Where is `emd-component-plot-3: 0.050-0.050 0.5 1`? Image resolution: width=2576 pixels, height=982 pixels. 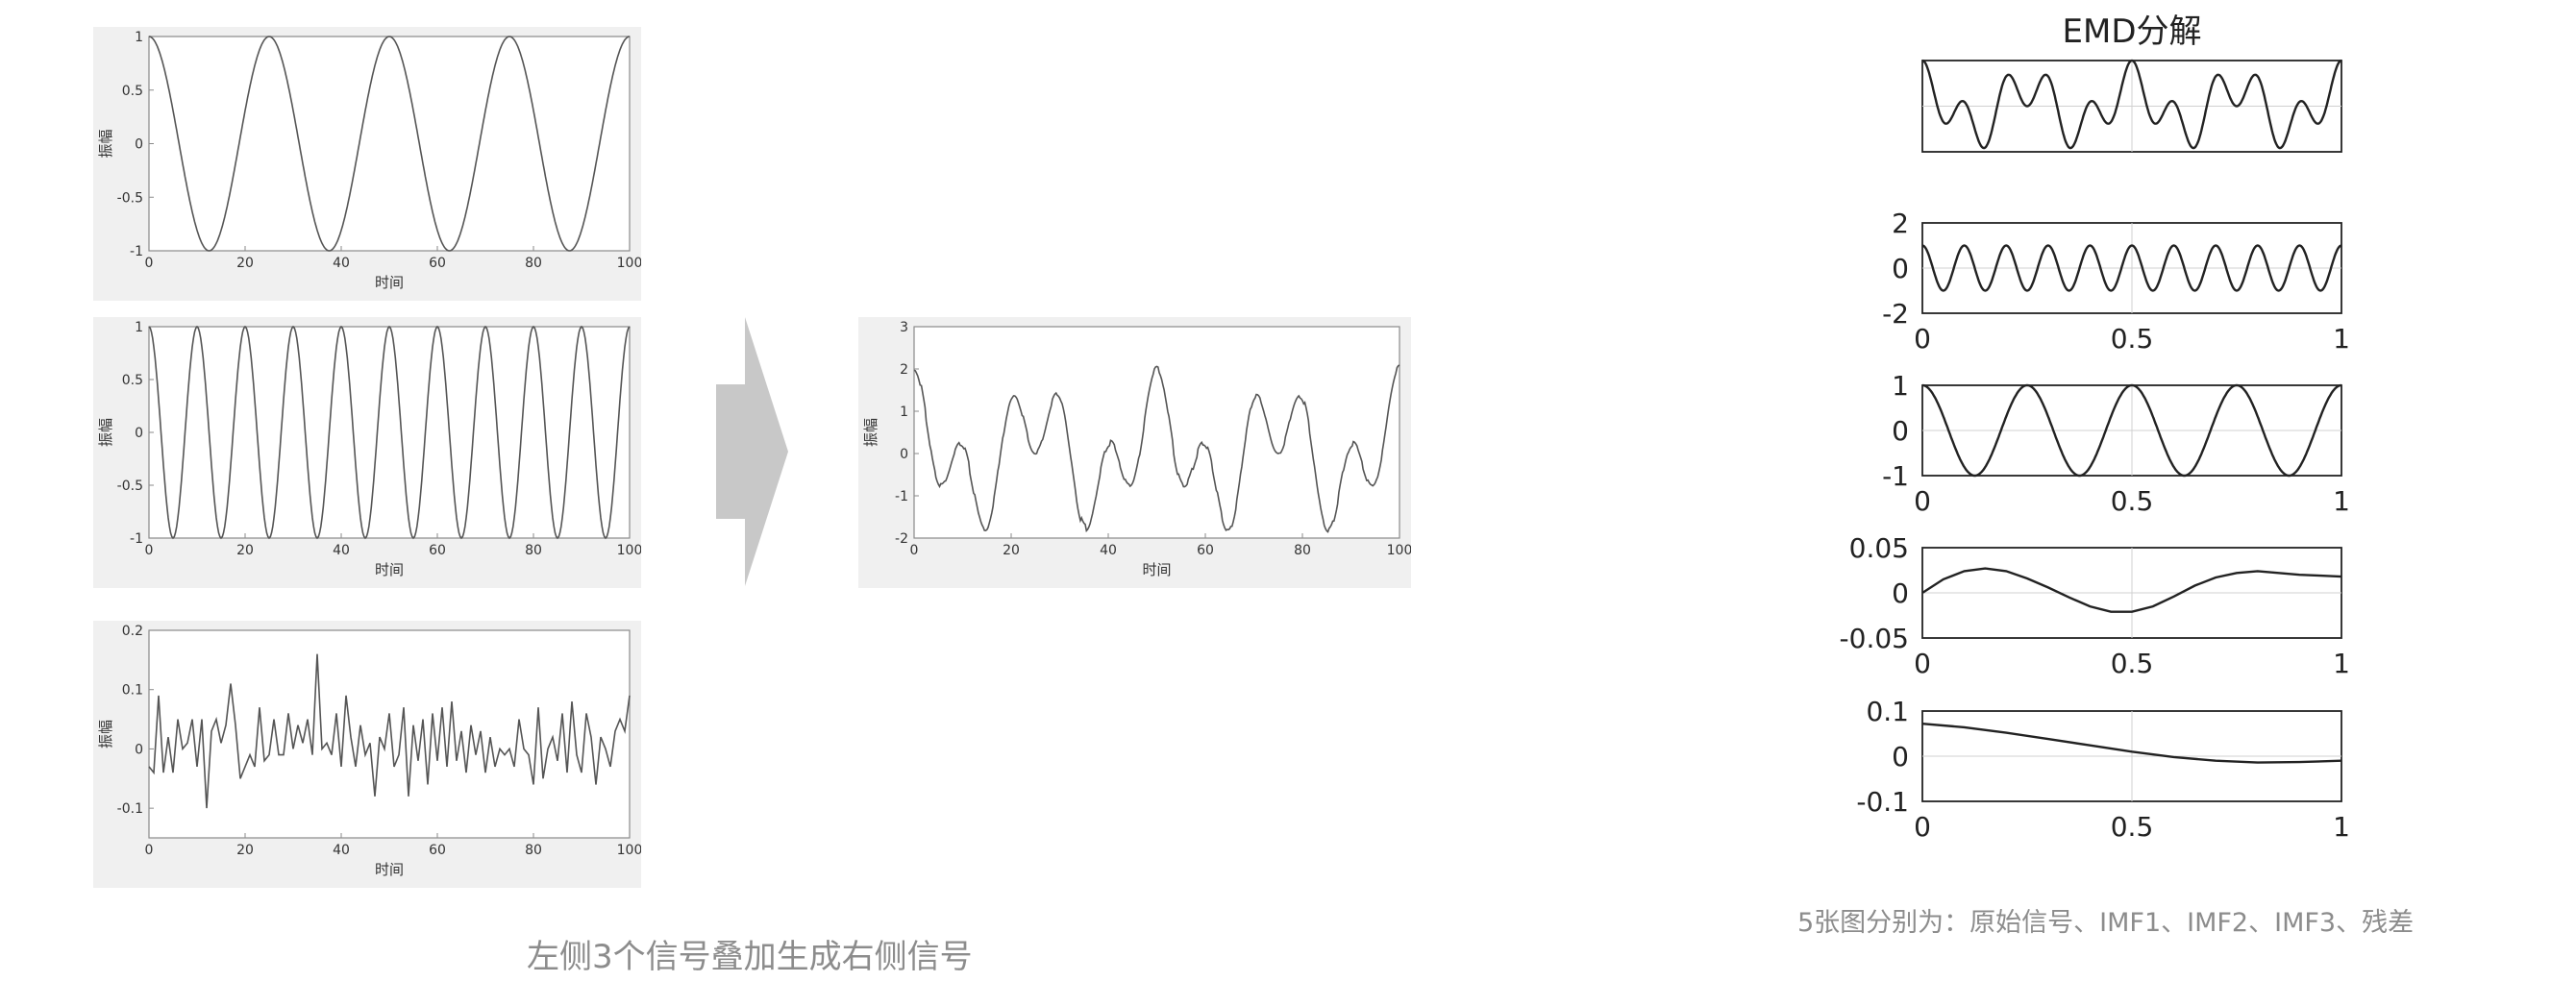
emd-component-plot-3: 0.050-0.050 0.5 1 is located at coordinates (2095, 605).